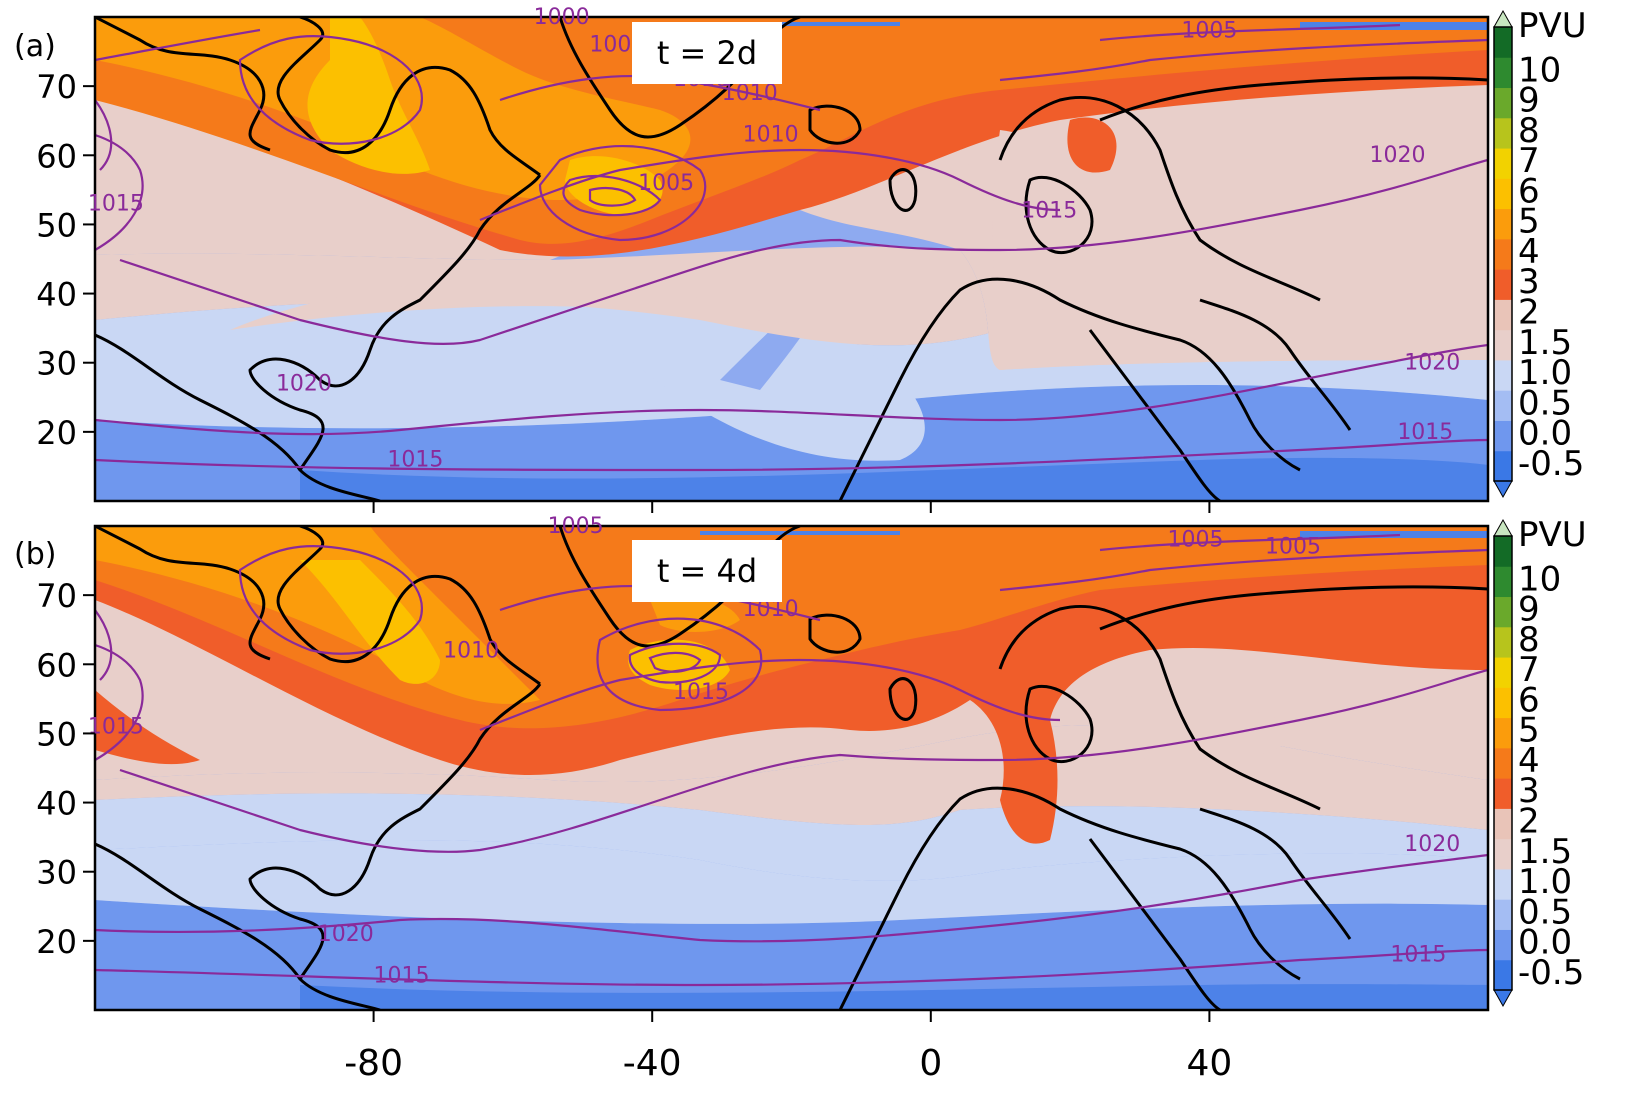 The height and width of the screenshot is (1094, 1634). Describe the element at coordinates (1529, 282) in the screenshot. I see `colorbar-label-a: 3` at that location.